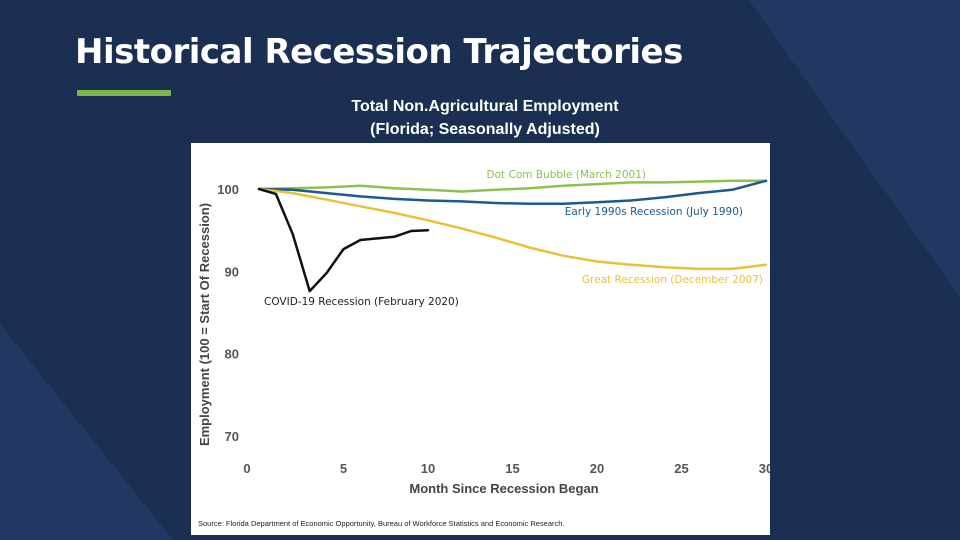 Image resolution: width=960 pixels, height=540 pixels. Describe the element at coordinates (654, 212) in the screenshot. I see `early-1990s-series-label: Early 1990s Recession (July 1990)` at that location.